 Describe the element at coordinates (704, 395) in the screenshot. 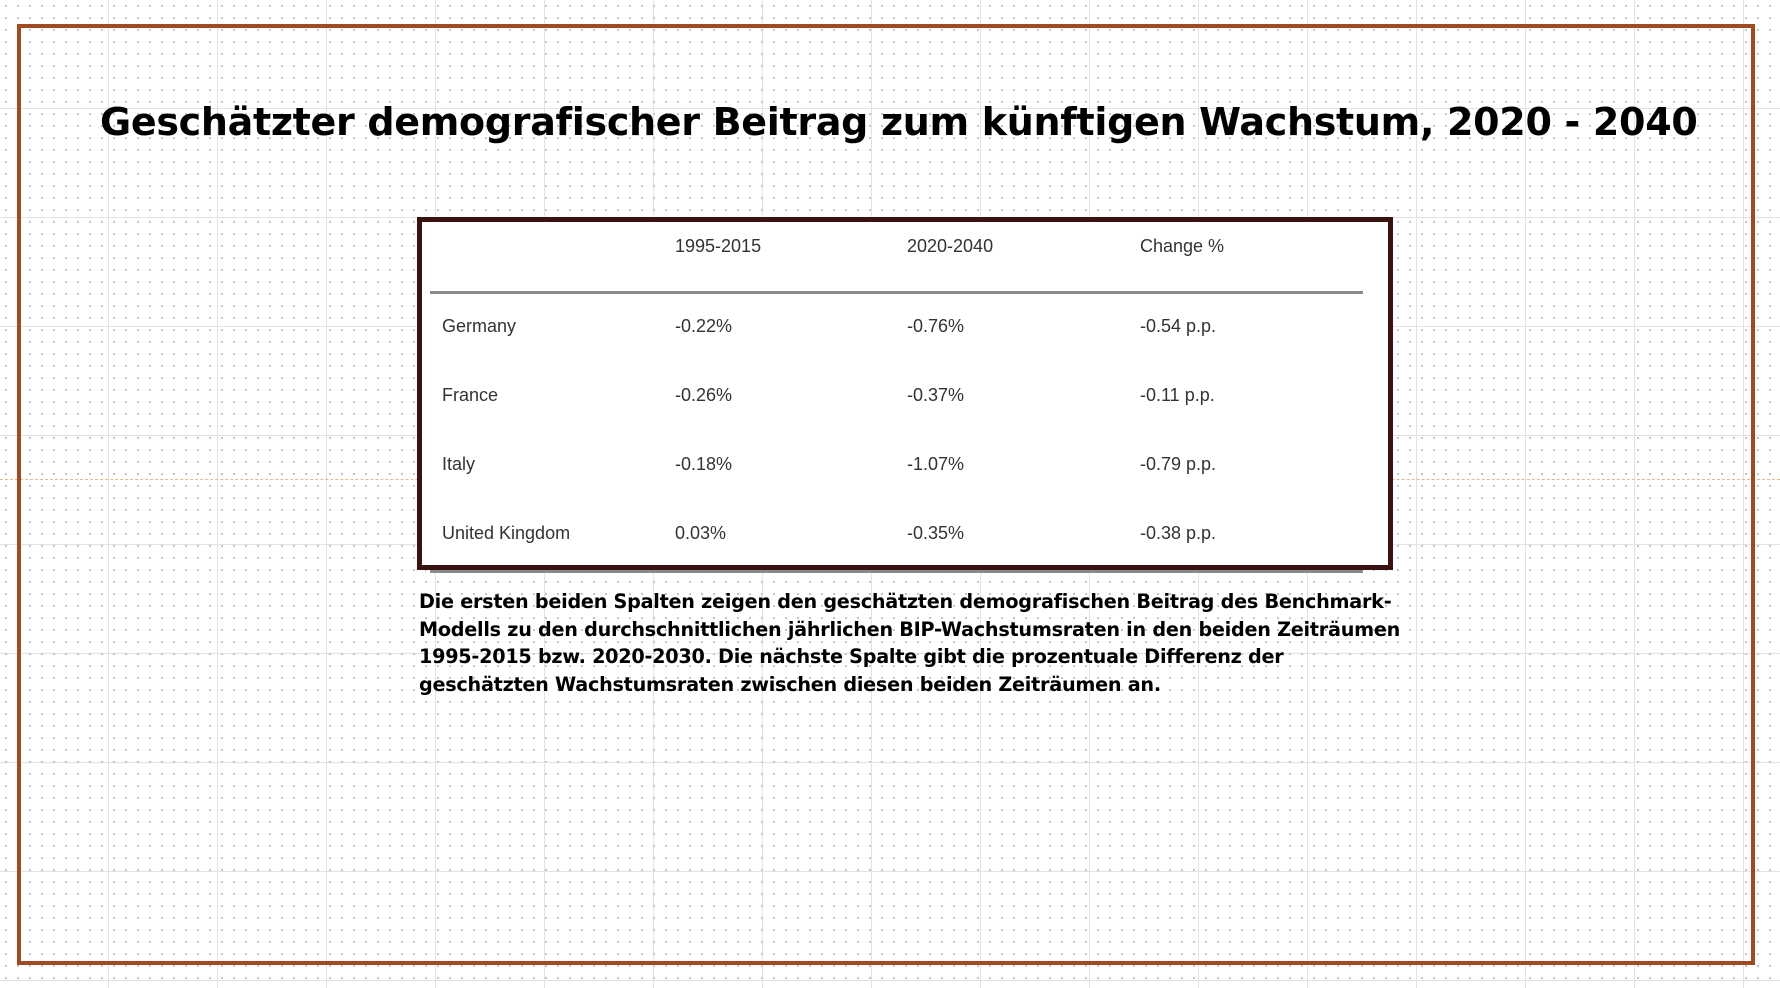

I see `value-cell: -0.26%` at that location.